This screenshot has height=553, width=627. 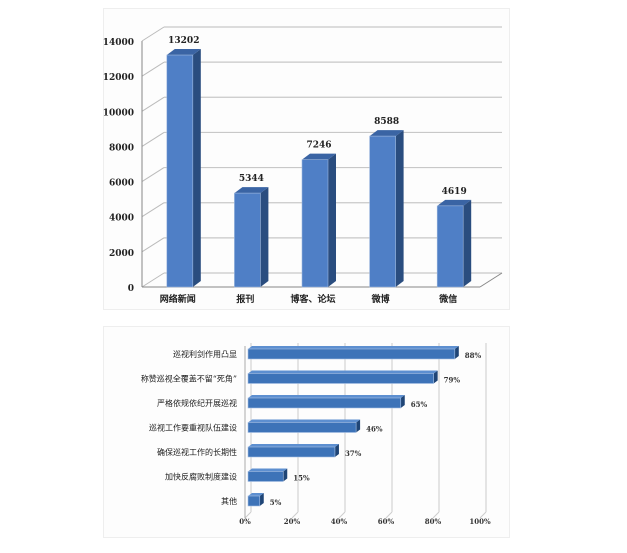 I want to click on x-tick-label: 微博, so click(x=380, y=299).